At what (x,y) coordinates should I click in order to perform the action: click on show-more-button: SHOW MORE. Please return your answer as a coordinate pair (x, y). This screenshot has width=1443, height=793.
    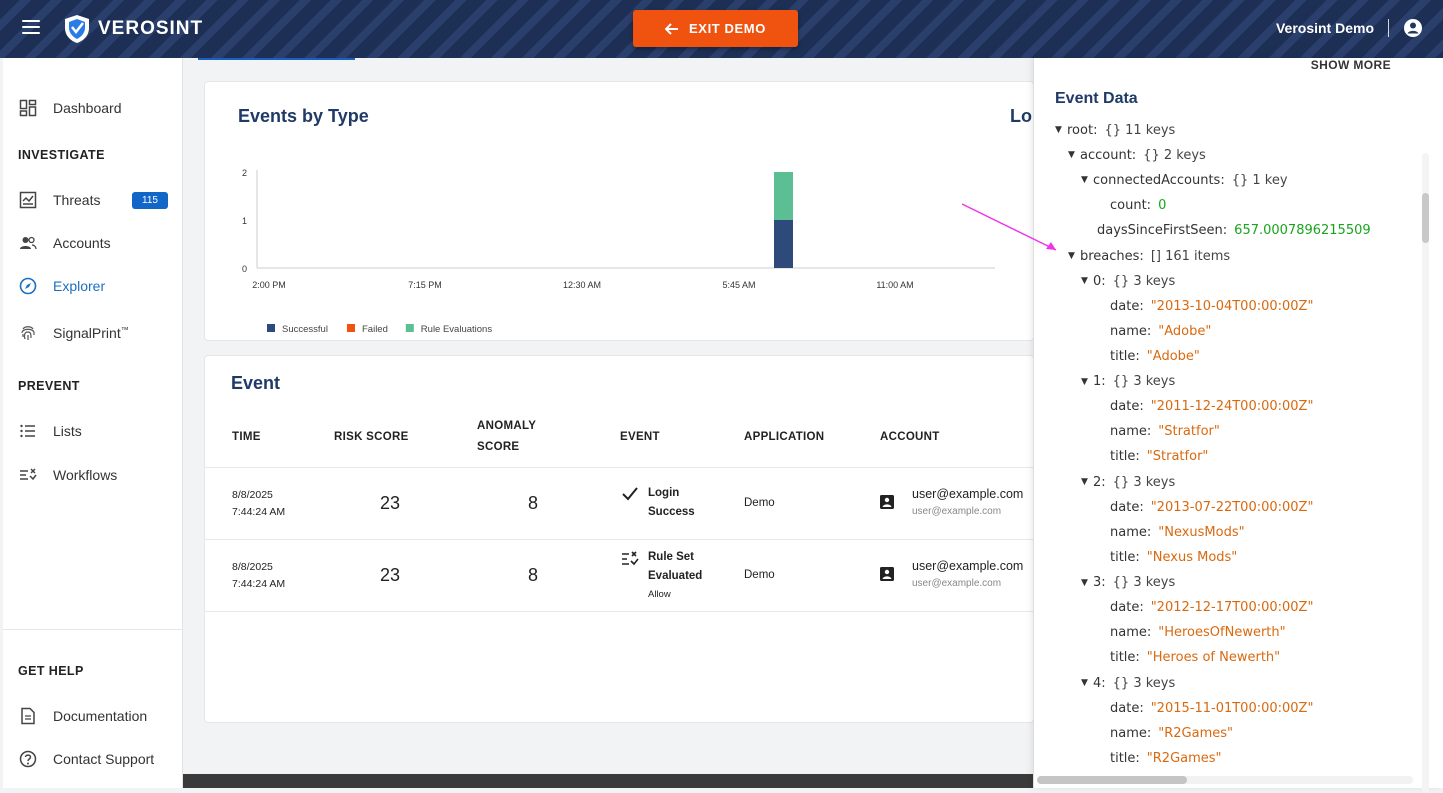
    Looking at the image, I should click on (1350, 65).